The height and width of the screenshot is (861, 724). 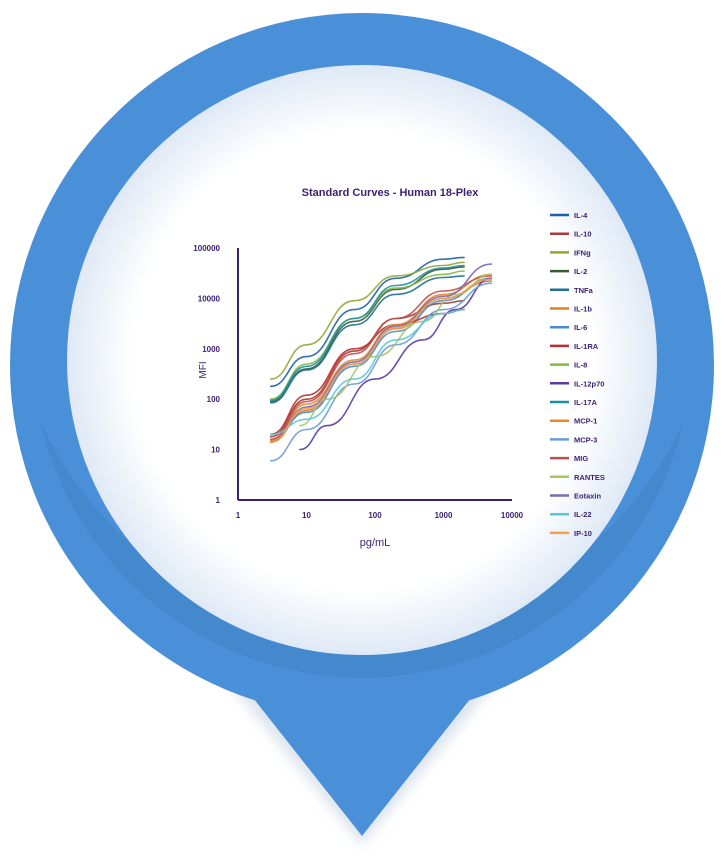 I want to click on legend-label: IL-2, so click(x=580, y=271).